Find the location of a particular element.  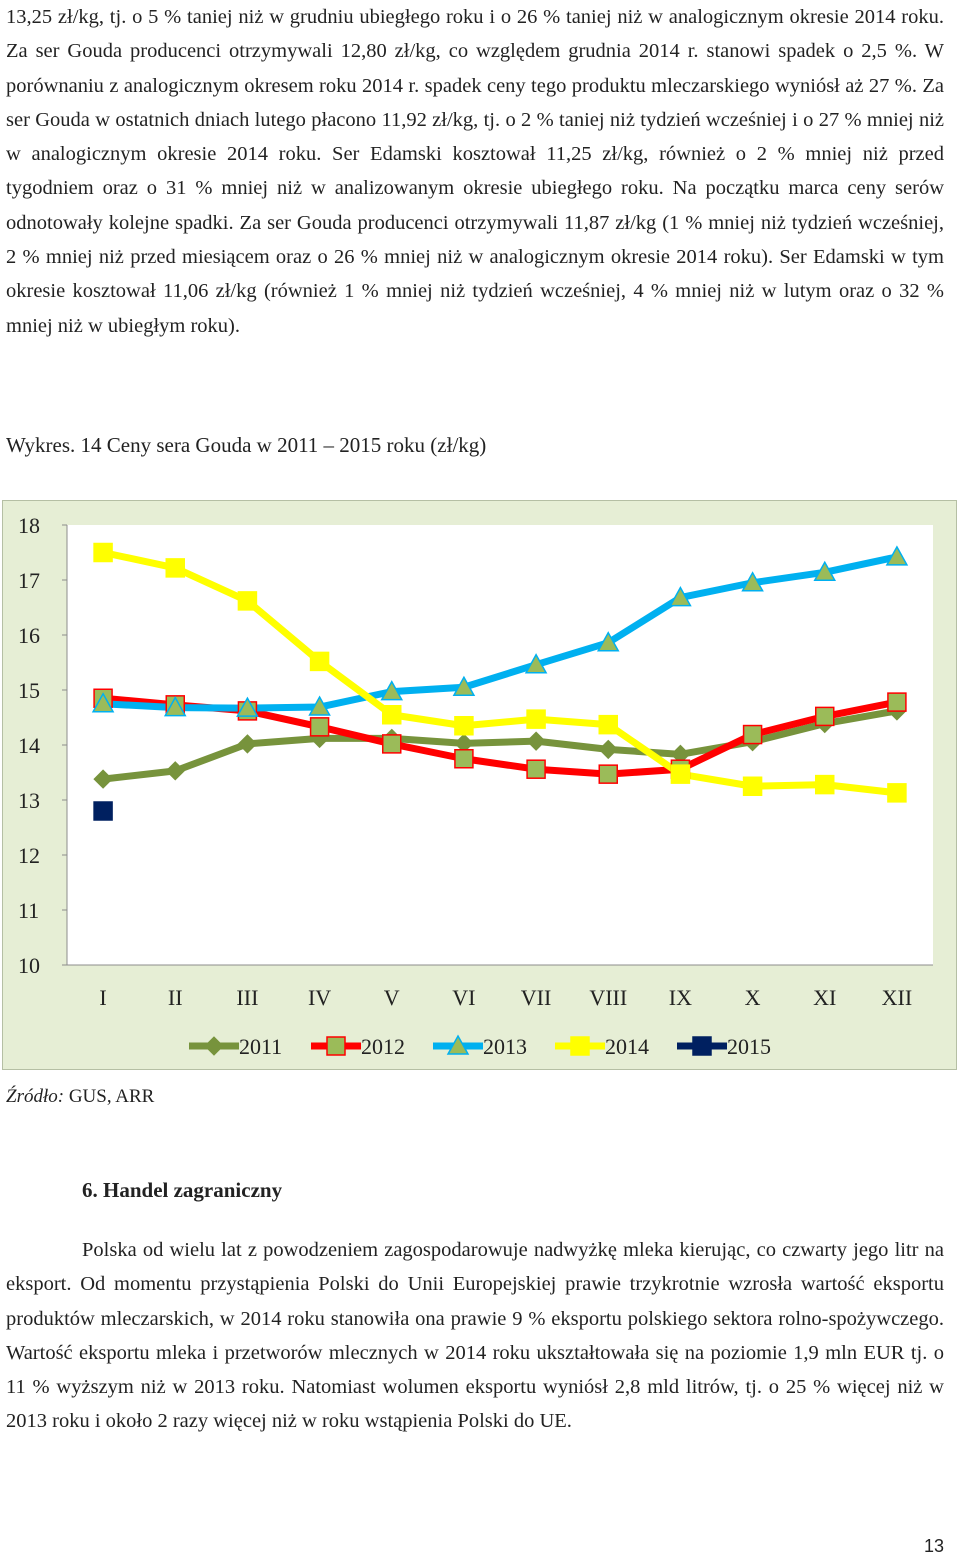

y-tick-label: 17 is located at coordinates (29, 580).